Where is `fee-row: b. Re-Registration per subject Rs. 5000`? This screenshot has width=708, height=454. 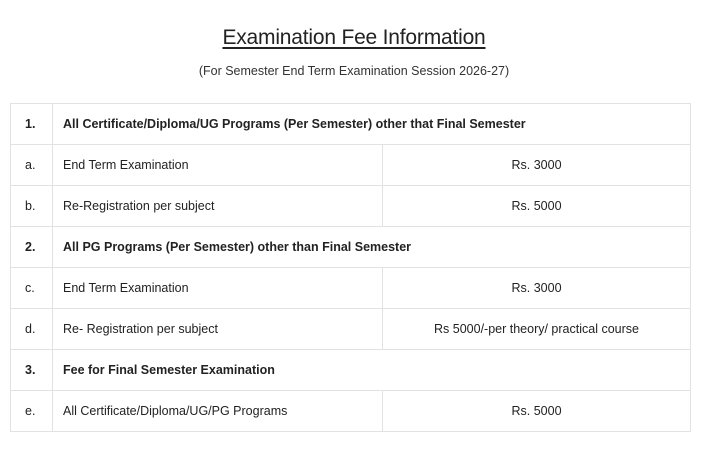 fee-row: b. Re-Registration per subject Rs. 5000 is located at coordinates (350, 206).